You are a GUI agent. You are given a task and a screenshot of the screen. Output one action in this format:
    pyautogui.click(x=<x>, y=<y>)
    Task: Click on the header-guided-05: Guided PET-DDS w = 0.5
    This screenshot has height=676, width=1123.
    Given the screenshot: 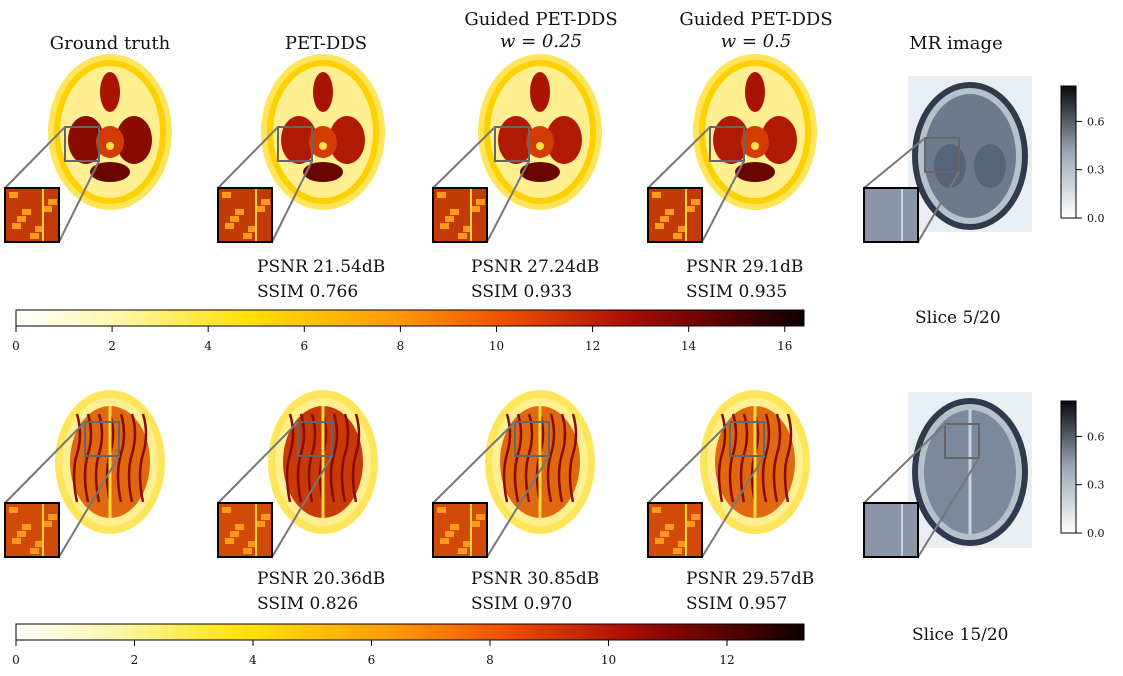 What is the action you would take?
    pyautogui.click(x=756, y=30)
    